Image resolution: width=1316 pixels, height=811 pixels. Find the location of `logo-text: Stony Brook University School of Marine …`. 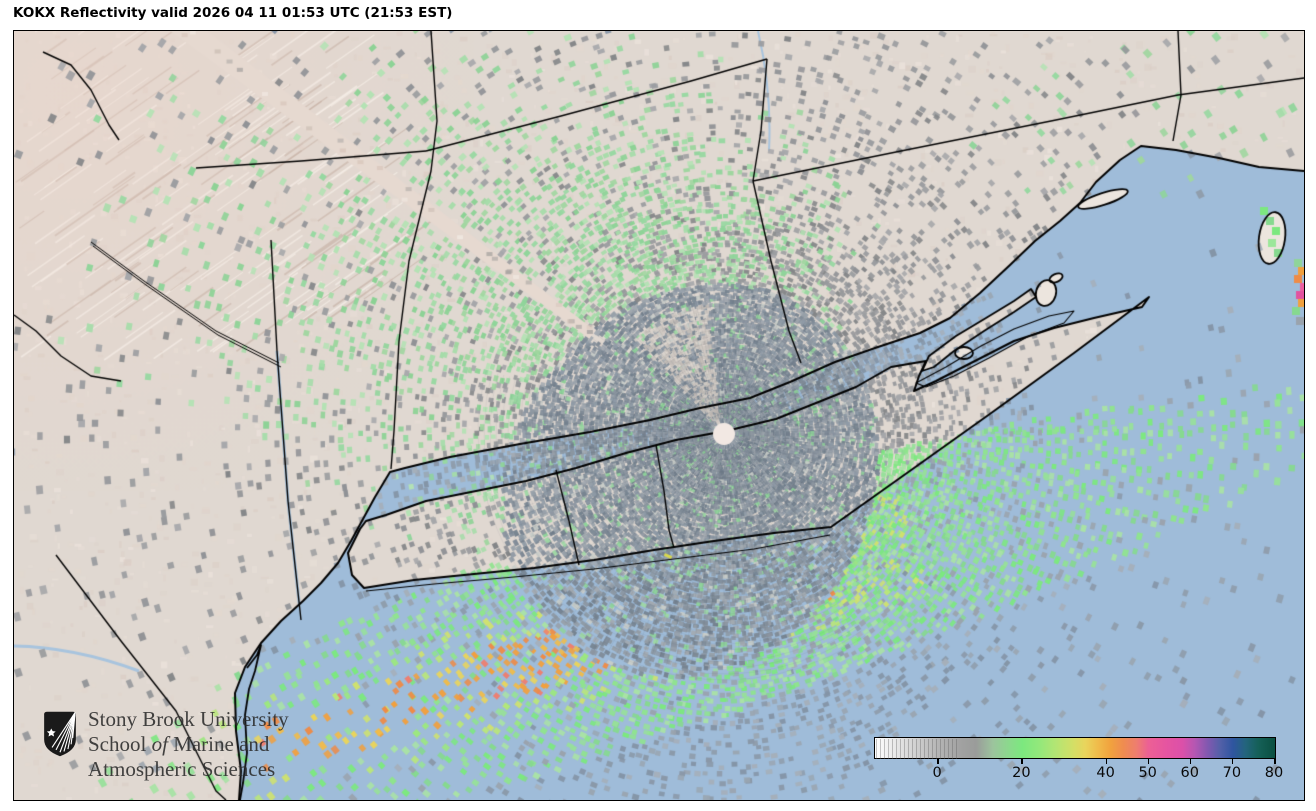

logo-text: Stony Brook University School of Marine … is located at coordinates (188, 744).